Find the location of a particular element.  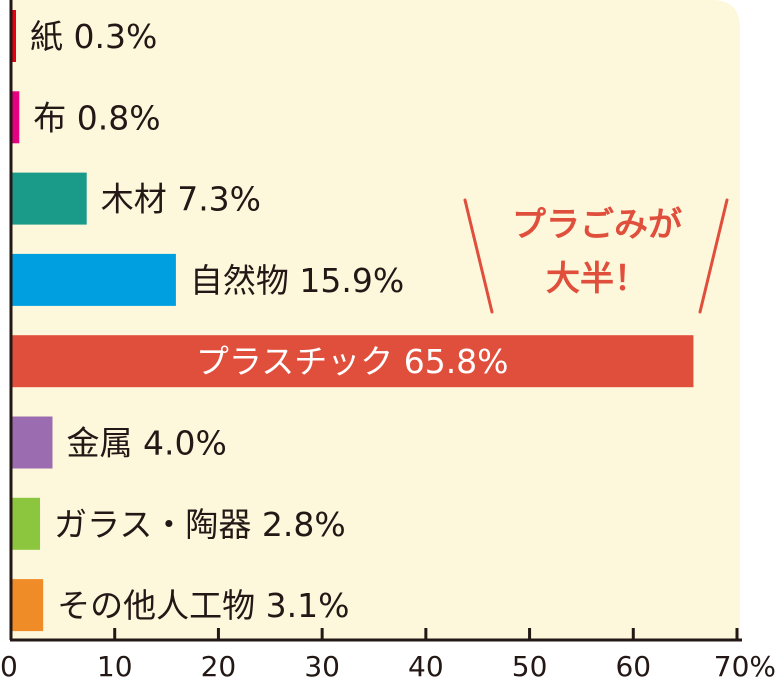

x-tick-label-4: 40 is located at coordinates (426, 666).